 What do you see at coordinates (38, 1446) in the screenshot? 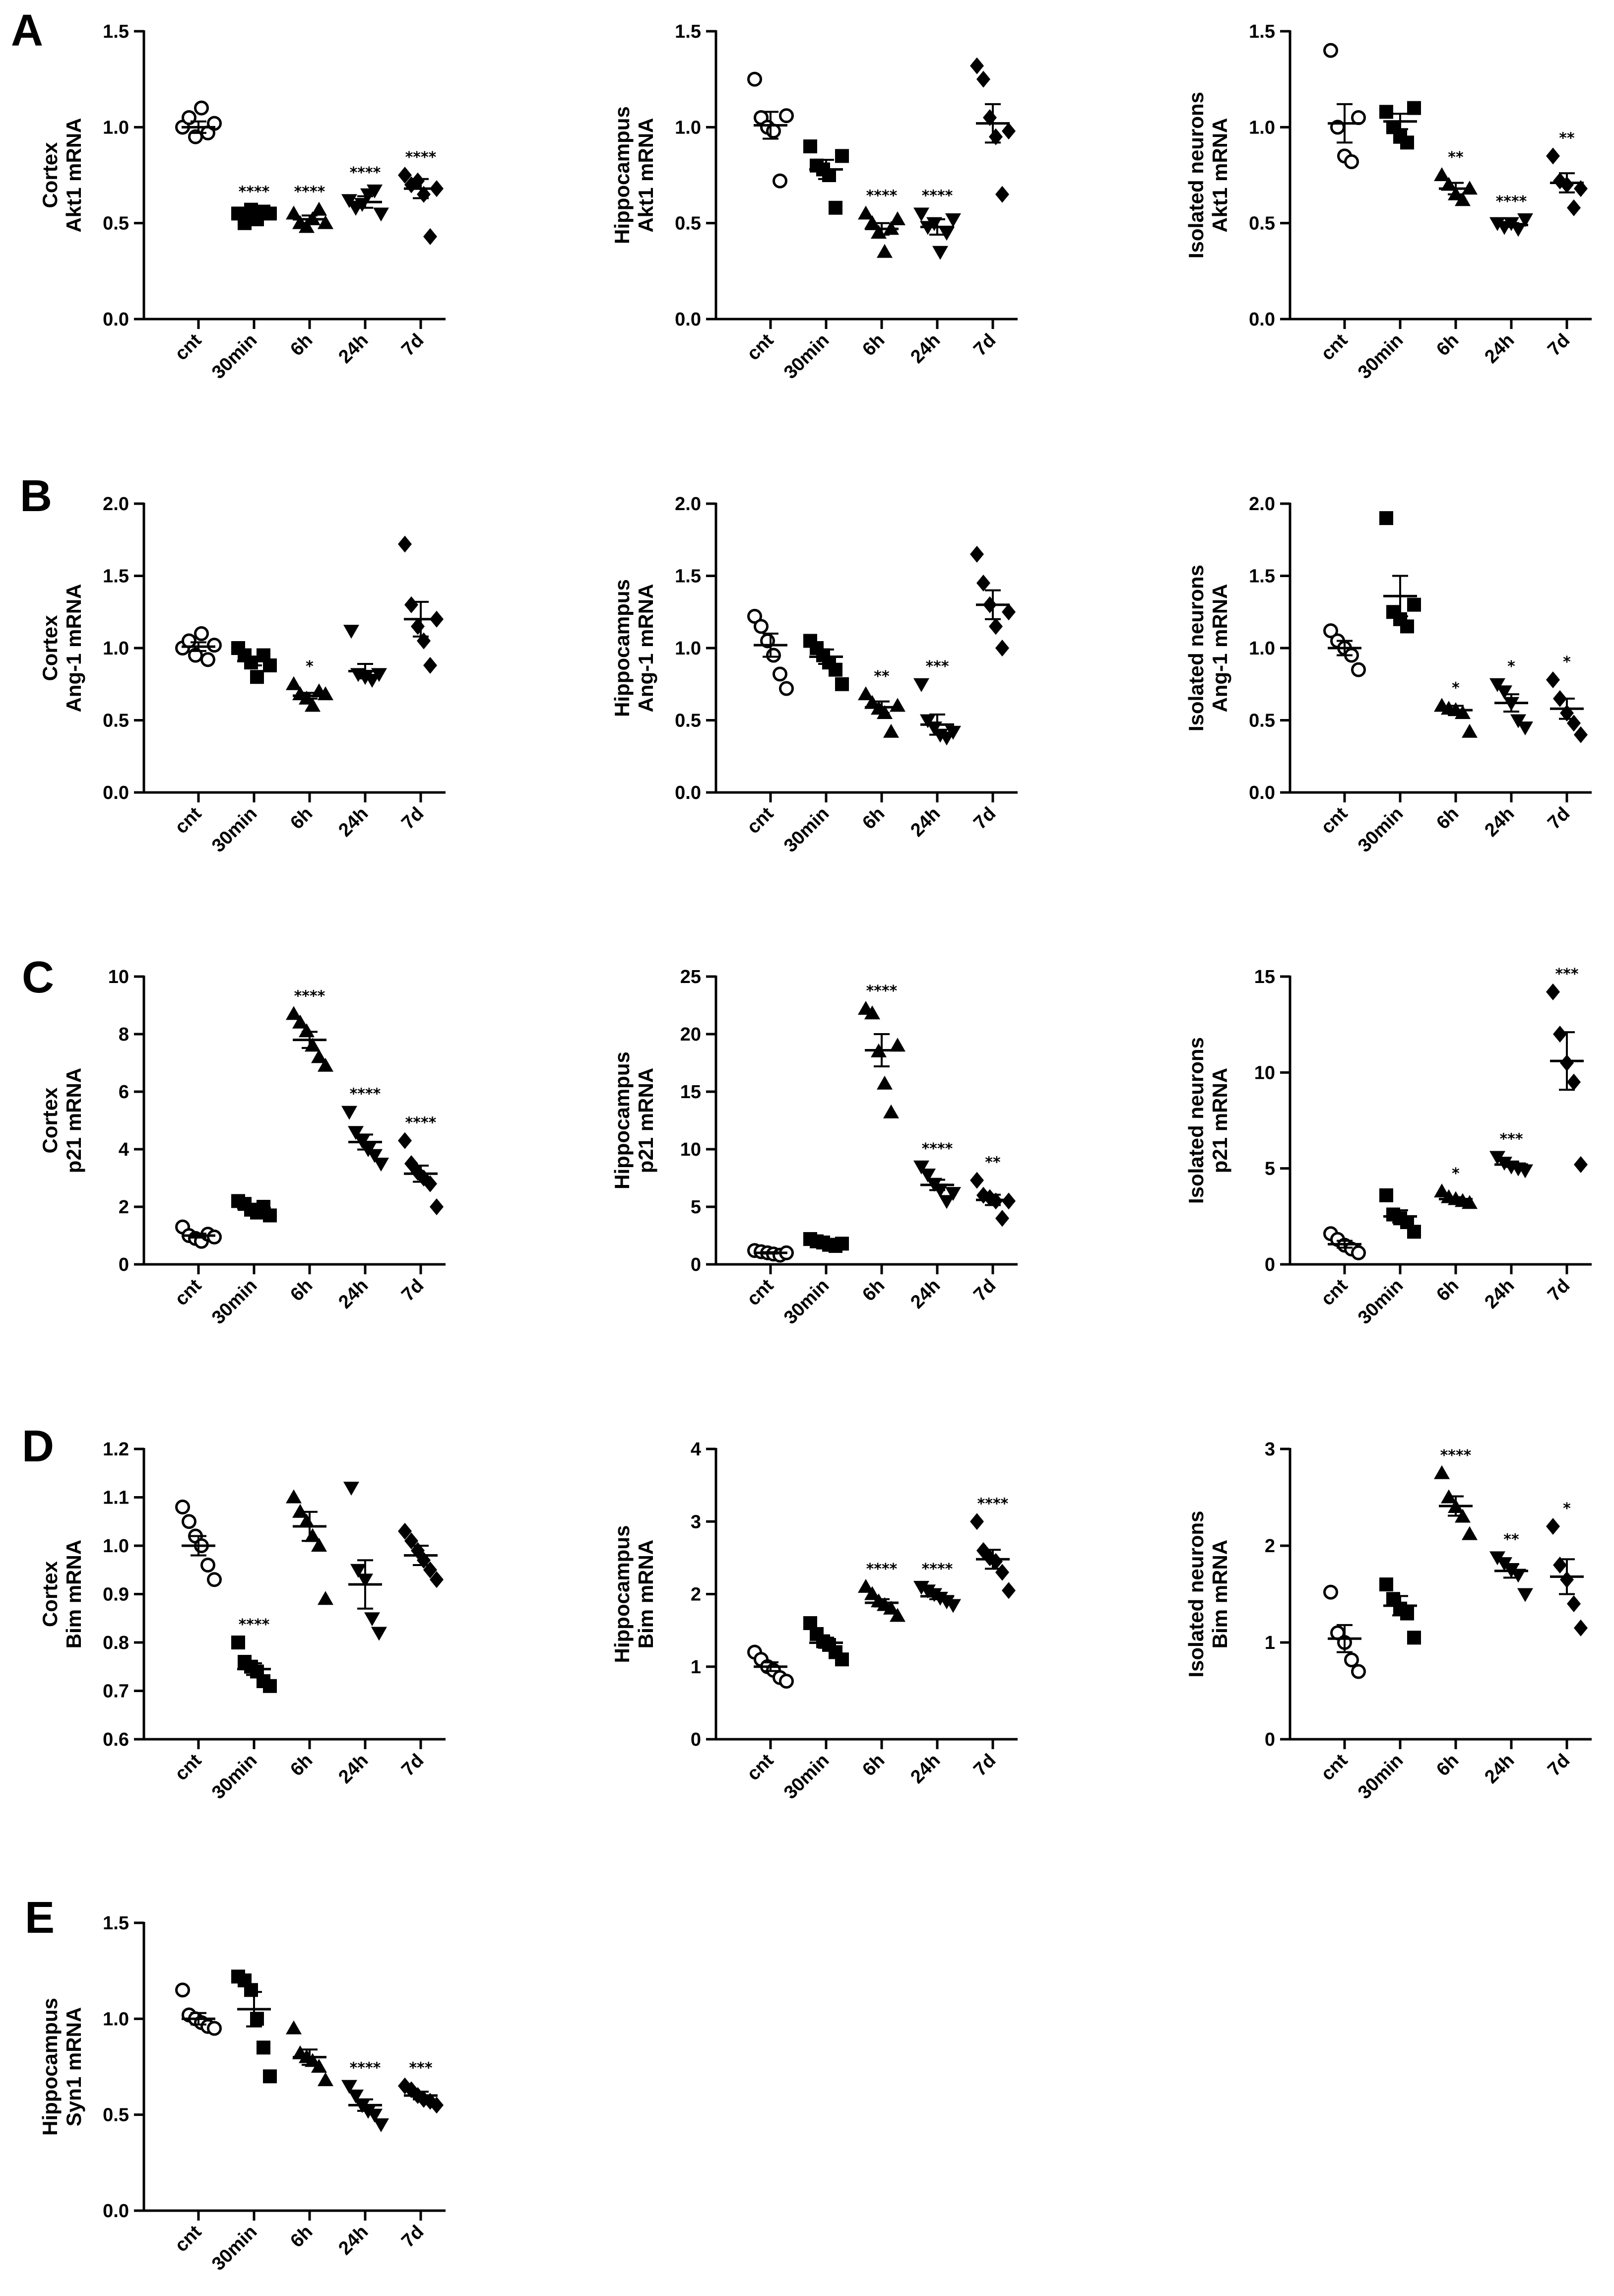
I see `panel-letter-d: D` at bounding box center [38, 1446].